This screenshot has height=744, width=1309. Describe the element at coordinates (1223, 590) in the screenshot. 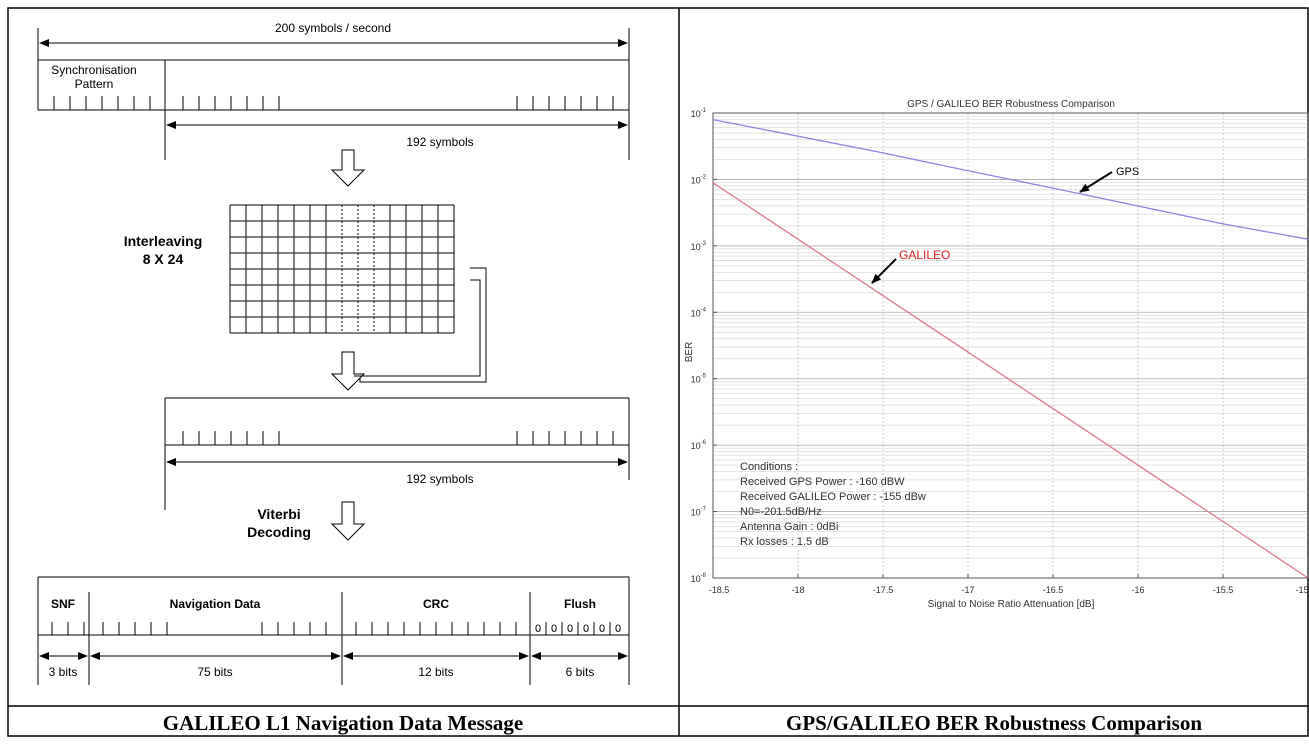

I see `x-tick-label: -15.5` at that location.